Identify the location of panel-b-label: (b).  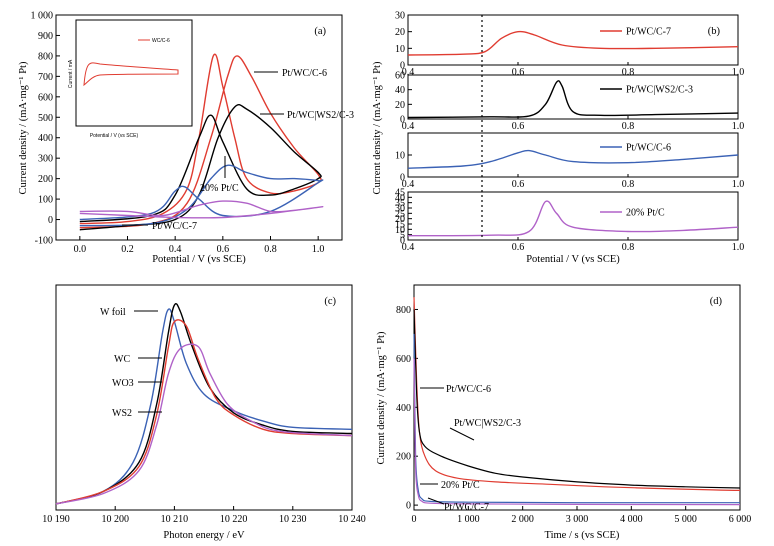
(714, 31).